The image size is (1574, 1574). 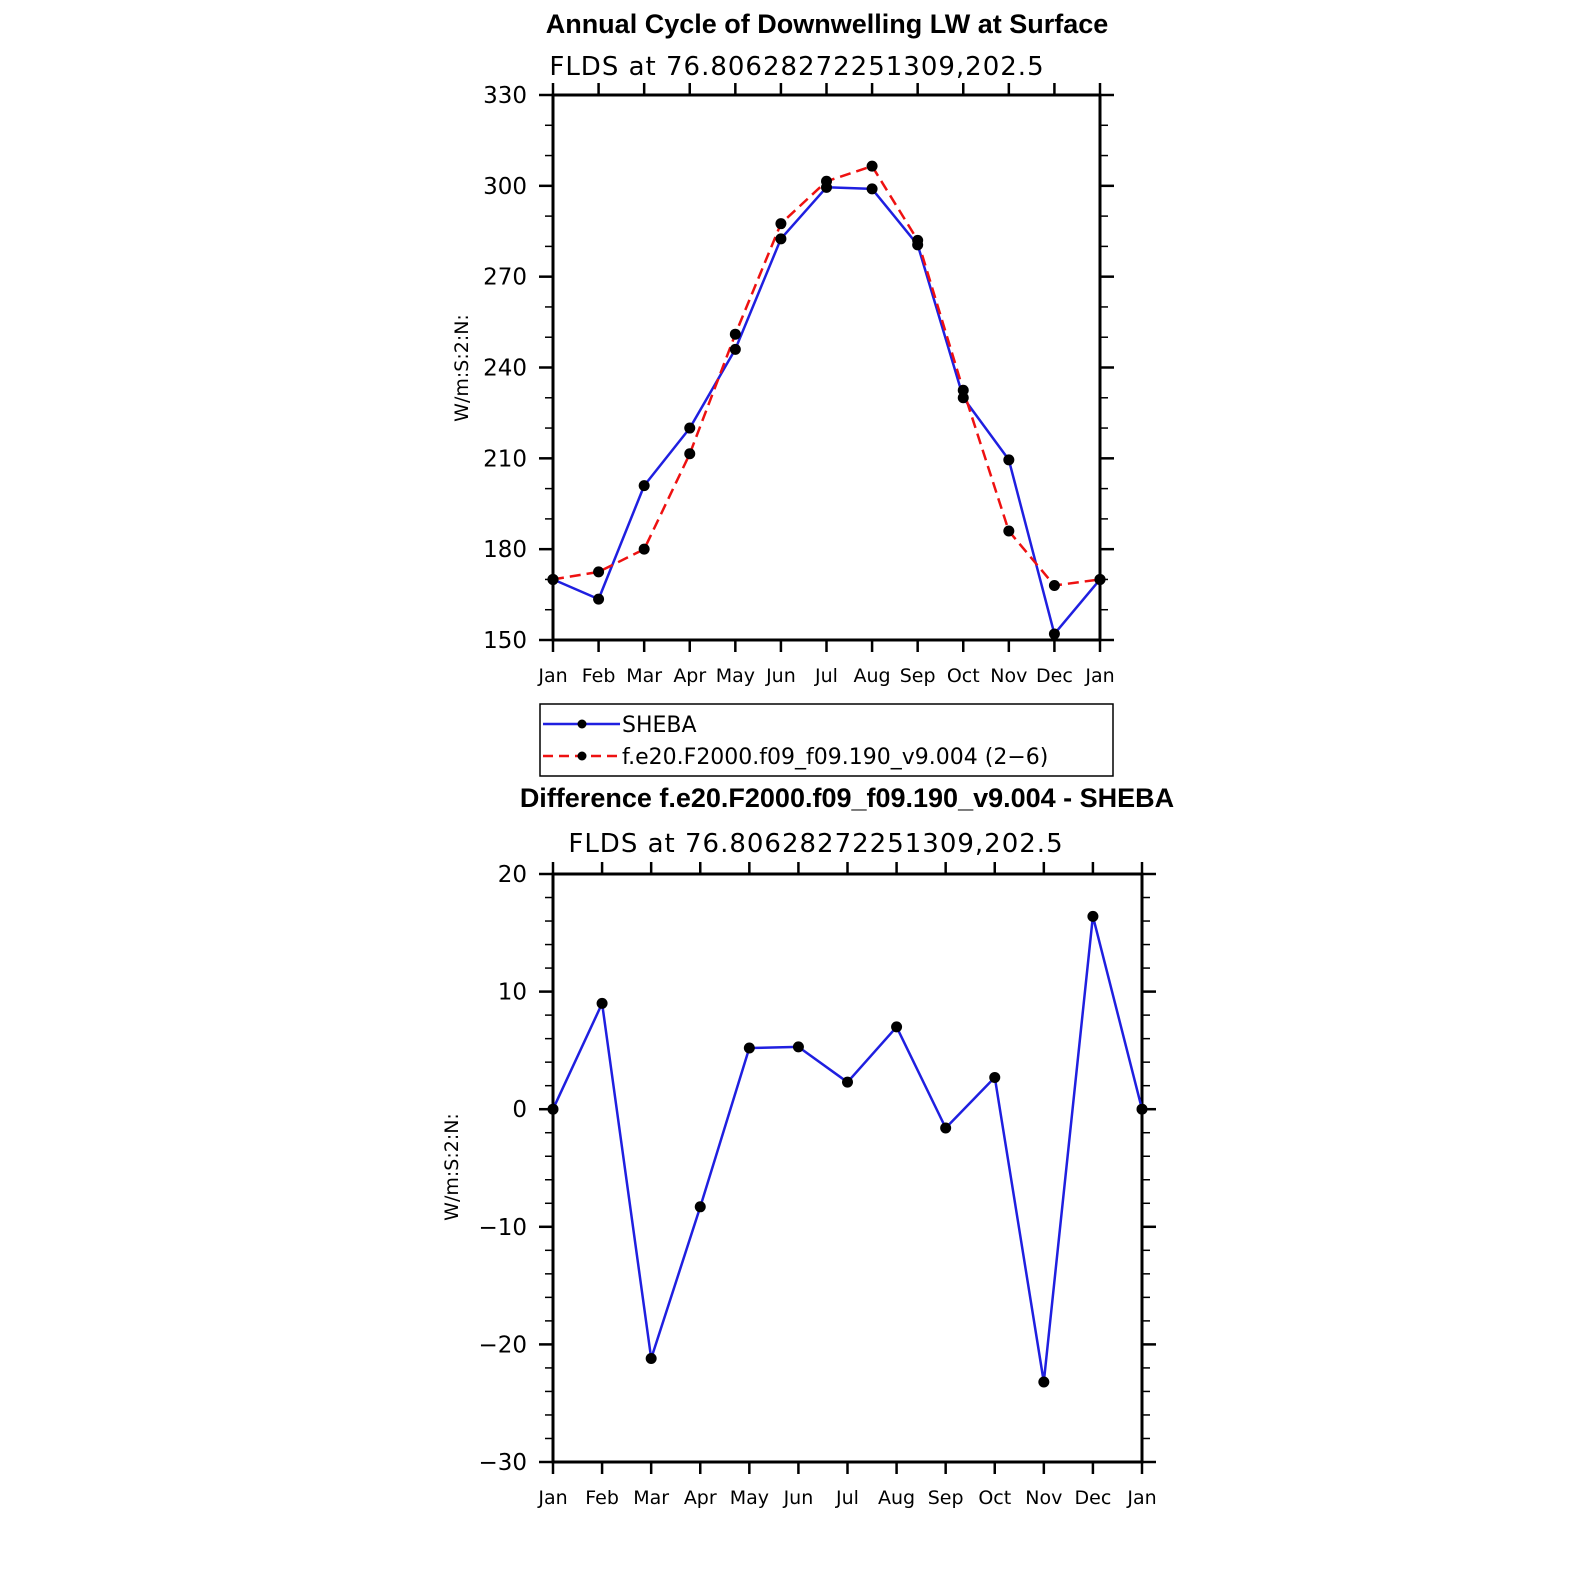 What do you see at coordinates (582, 724) in the screenshot?
I see `legend-marker-sheba` at bounding box center [582, 724].